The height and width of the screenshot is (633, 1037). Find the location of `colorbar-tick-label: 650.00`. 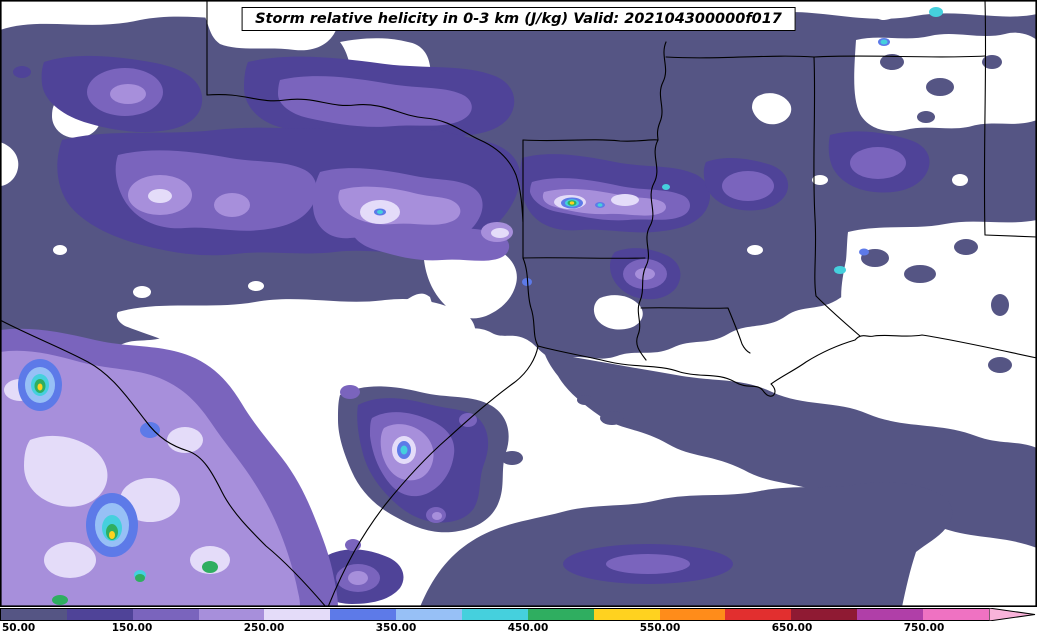

colorbar-tick-label: 650.00 is located at coordinates (792, 627).